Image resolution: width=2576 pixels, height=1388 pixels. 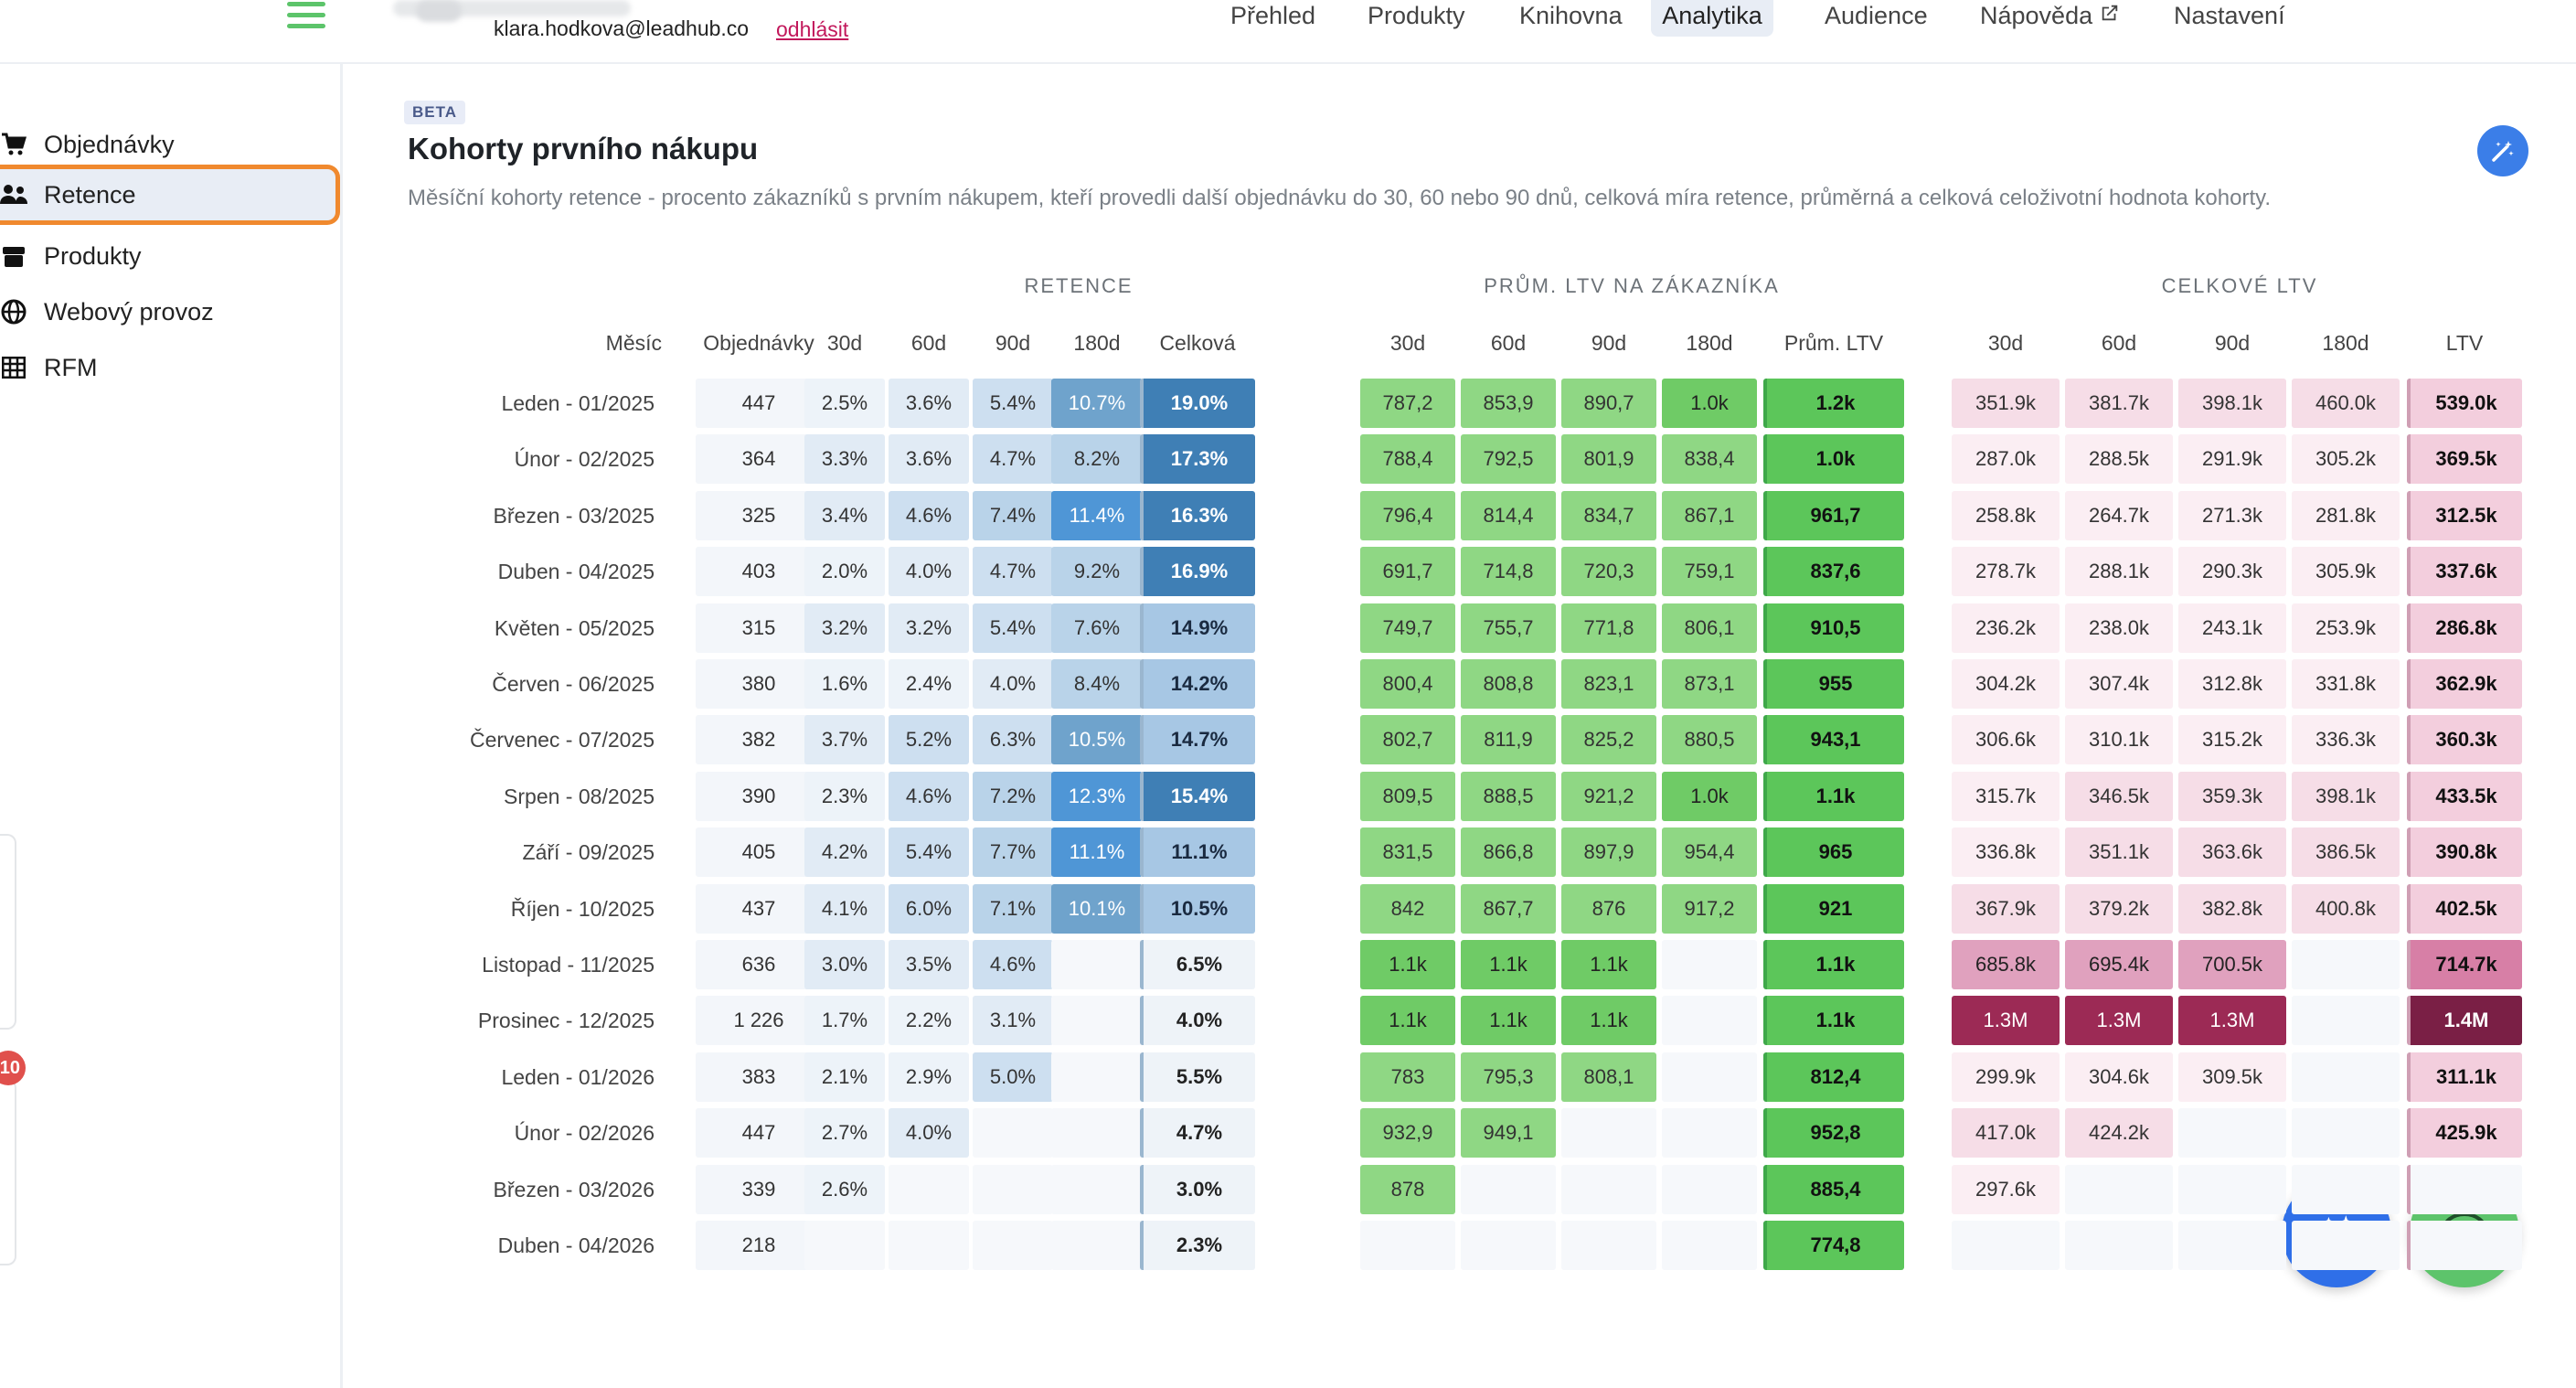 I want to click on nav-napoveda: Nápověda, so click(x=2050, y=18).